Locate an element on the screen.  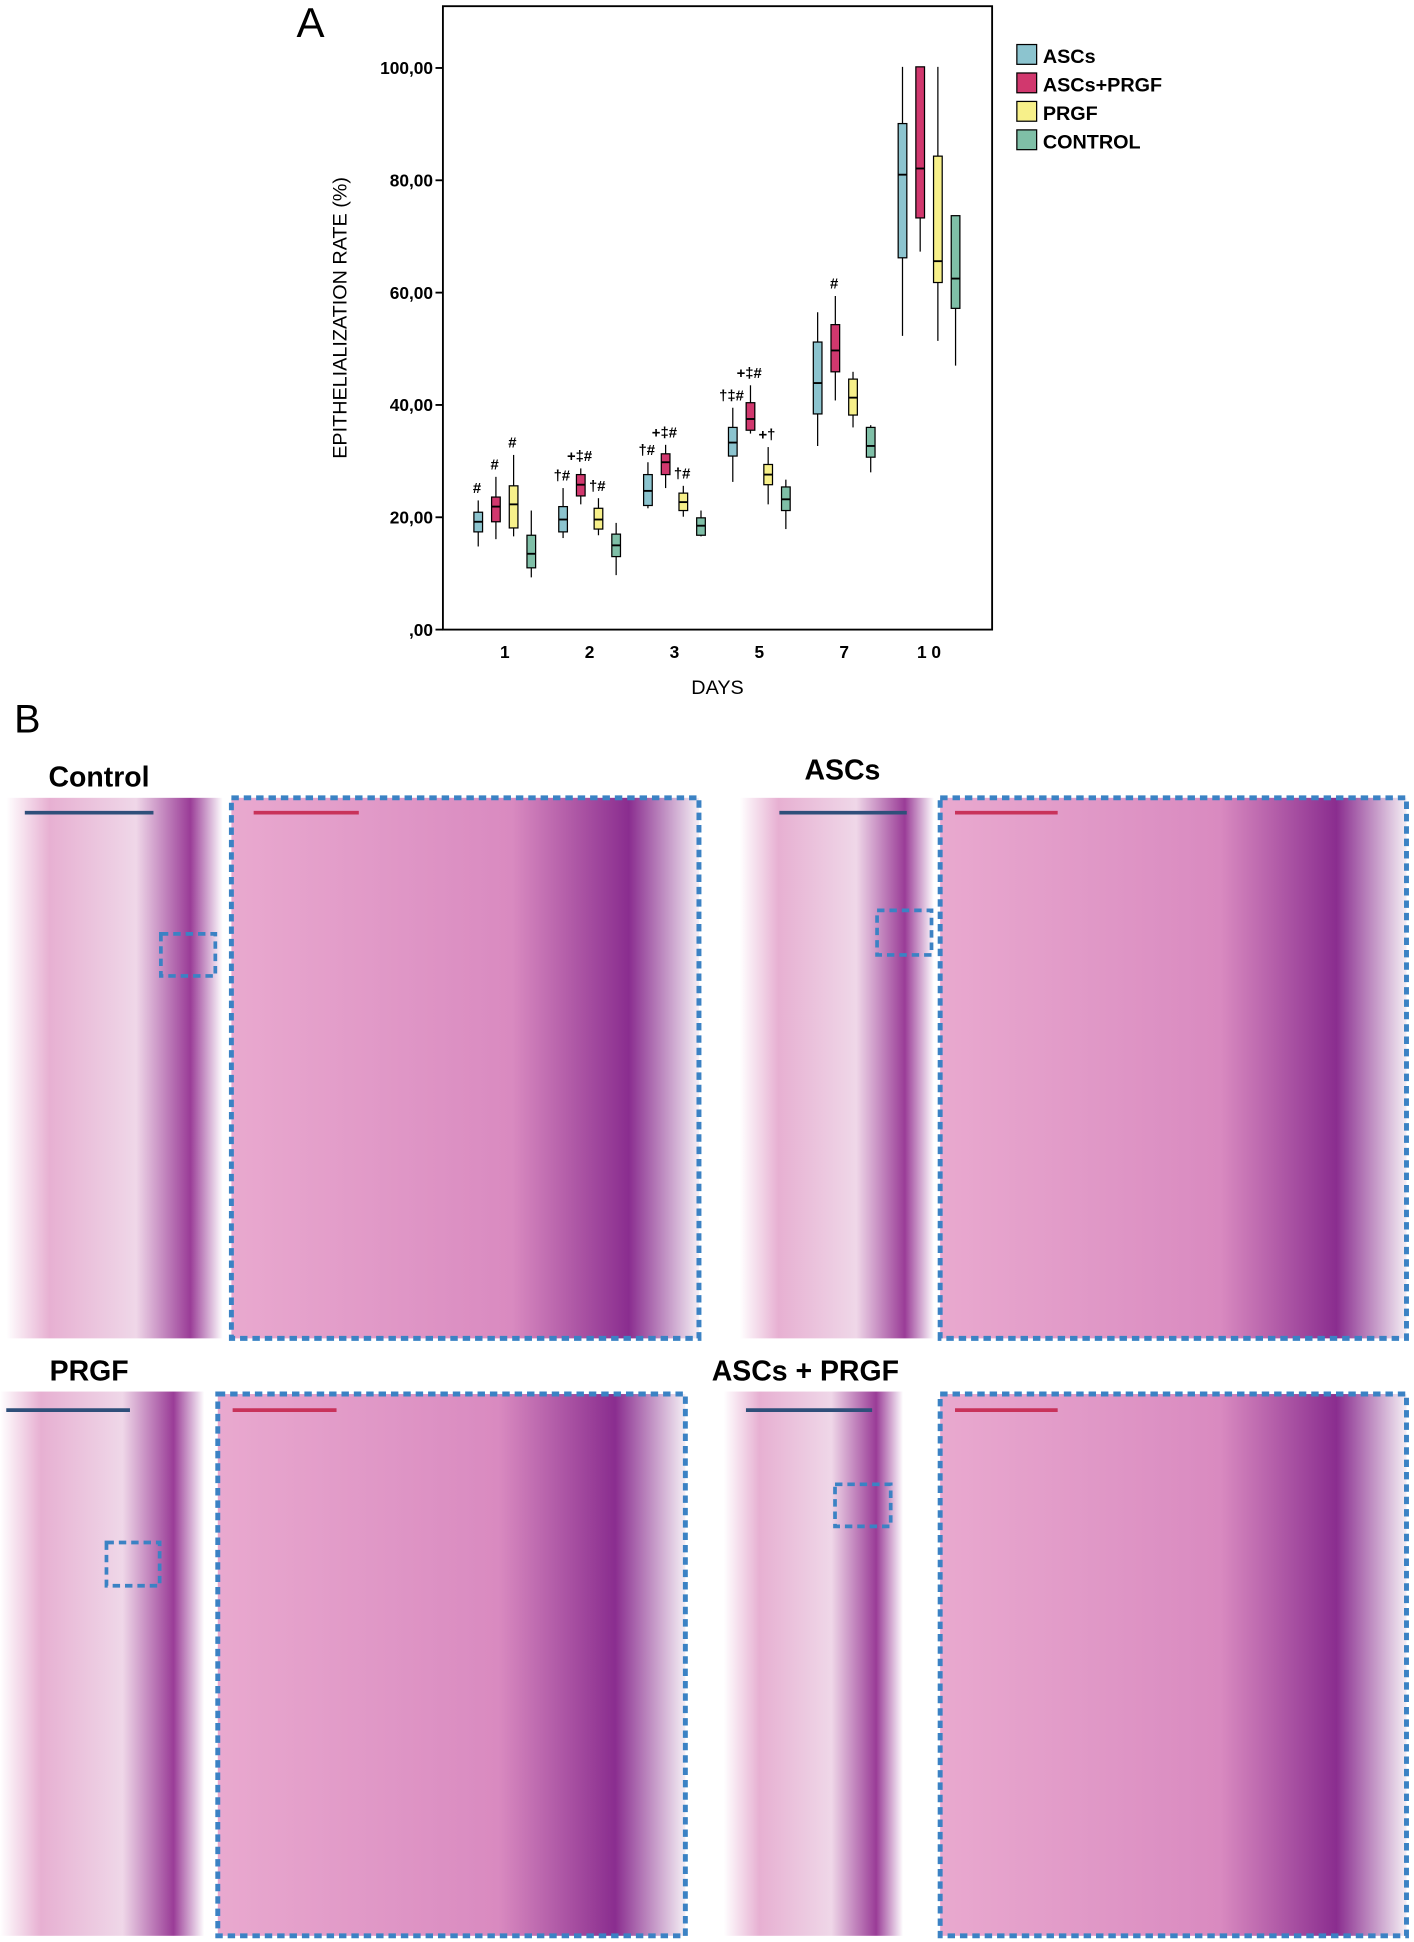
panel-title: ASCs + PRGF is located at coordinates (805, 1371).